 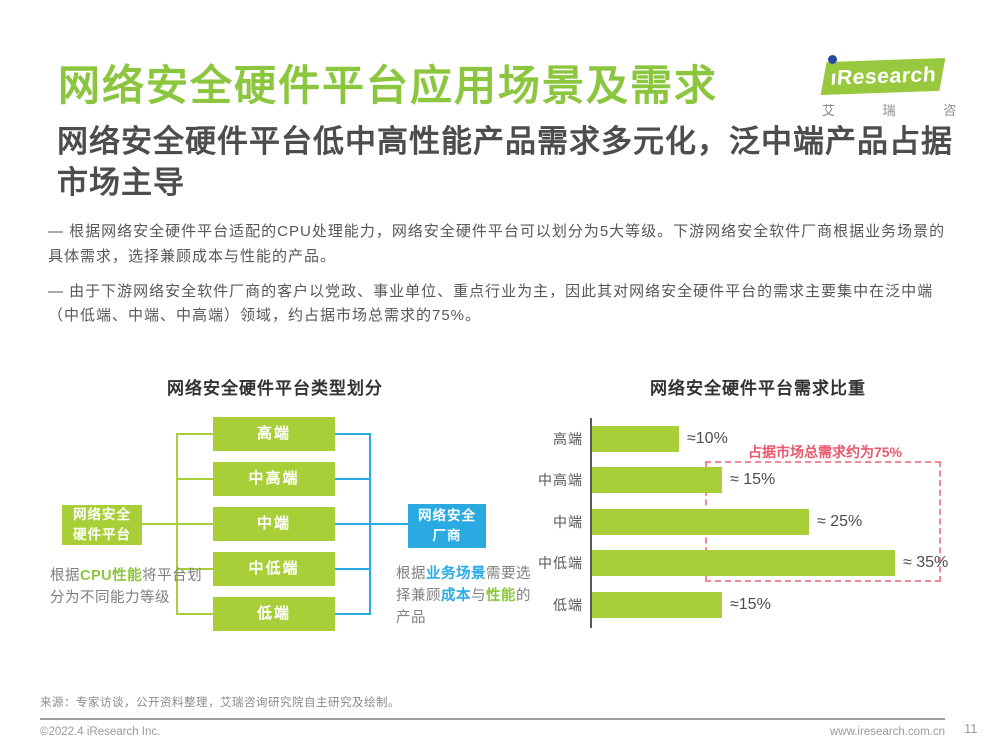 What do you see at coordinates (126, 587) in the screenshot?
I see `diagram-left-caption: 根据CPU性能将平台划分为不同能力等级` at bounding box center [126, 587].